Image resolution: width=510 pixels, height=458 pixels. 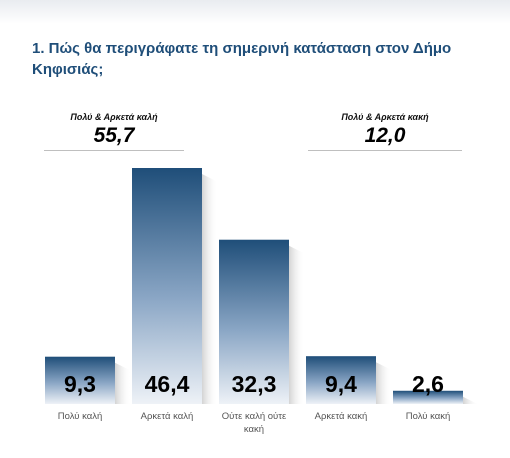 What do you see at coordinates (80, 416) in the screenshot?
I see `category-label-0: Πολύ καλή` at bounding box center [80, 416].